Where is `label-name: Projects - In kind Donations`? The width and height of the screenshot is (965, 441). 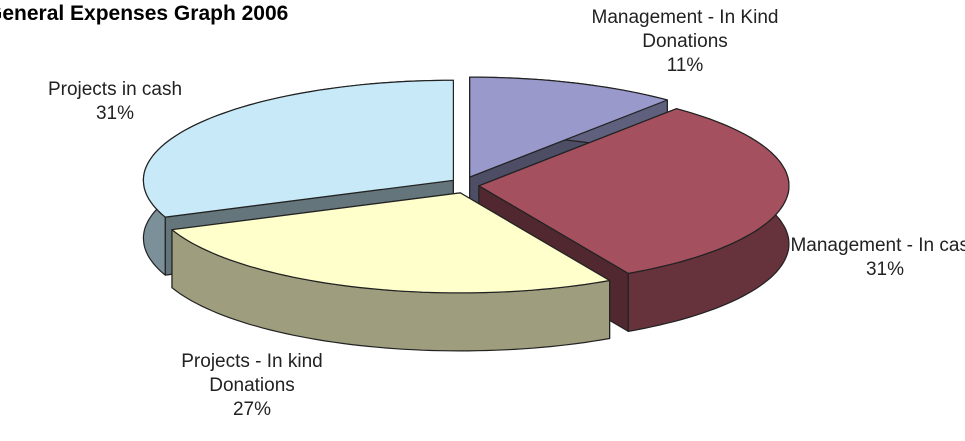
label-name: Projects - In kind Donations is located at coordinates (252, 373).